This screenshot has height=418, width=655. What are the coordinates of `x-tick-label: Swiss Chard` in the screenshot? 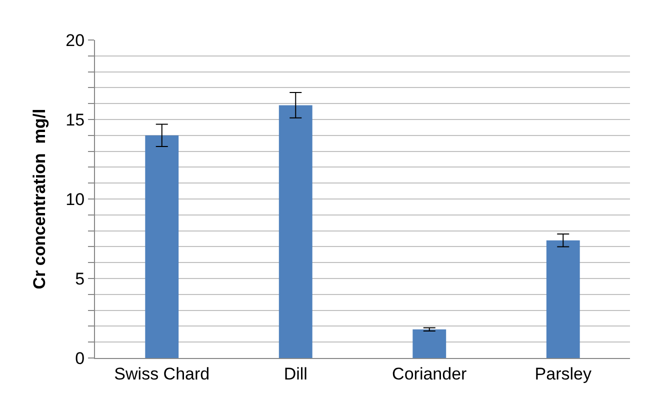 It's located at (162, 374).